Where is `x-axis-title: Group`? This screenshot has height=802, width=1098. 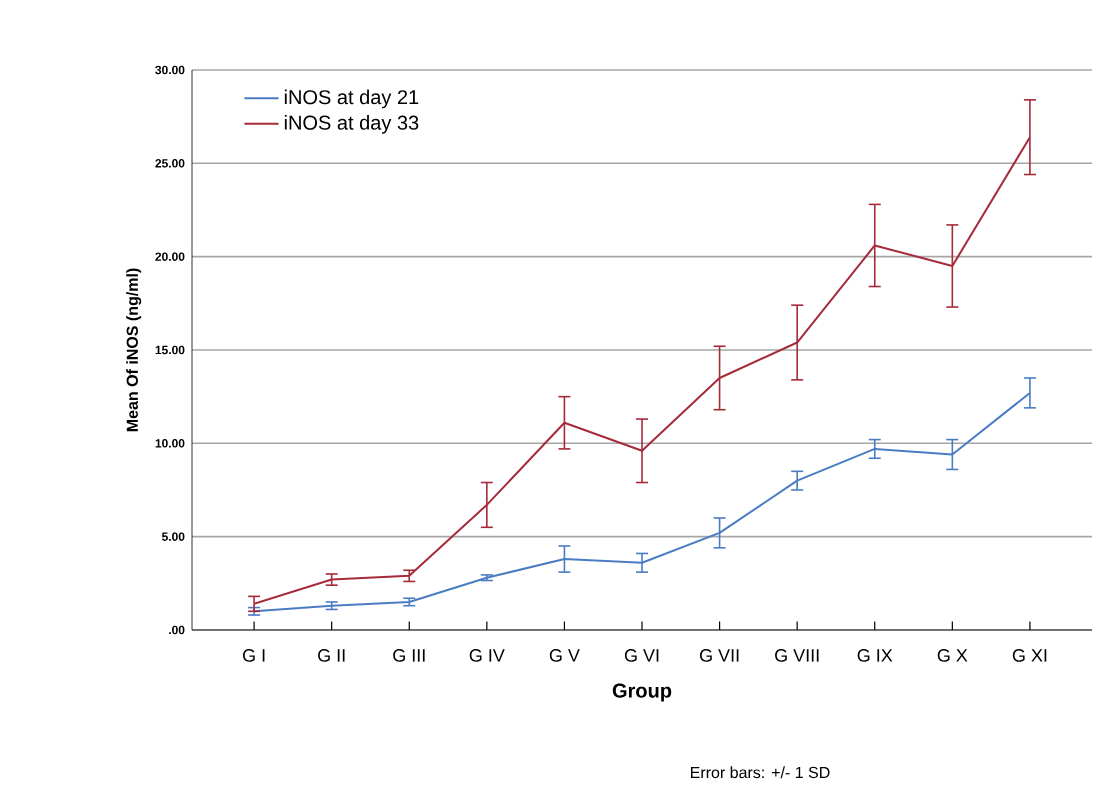 x-axis-title: Group is located at coordinates (642, 692).